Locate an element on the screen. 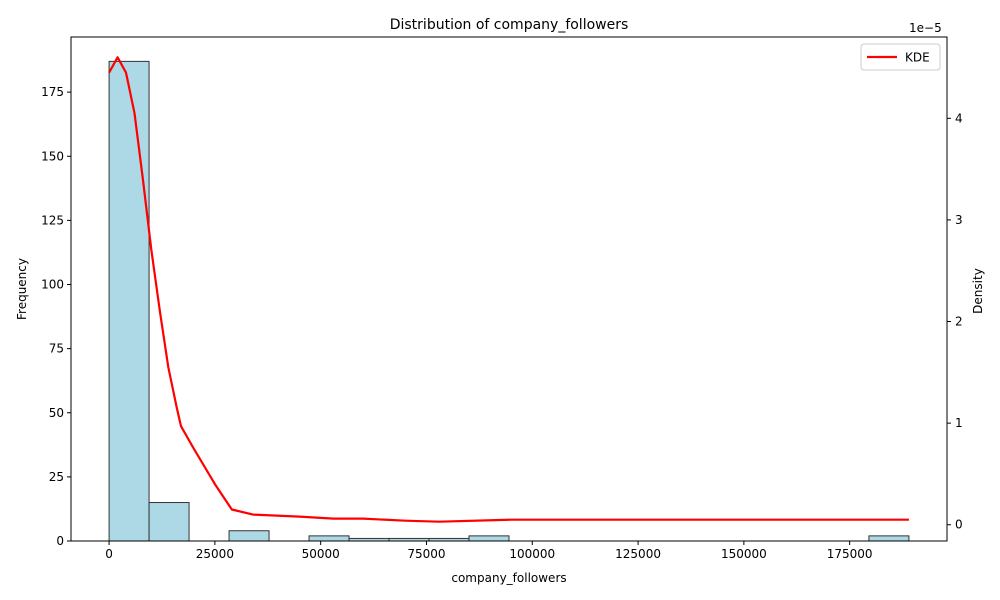  y2-tick-label: 4 is located at coordinates (959, 118).